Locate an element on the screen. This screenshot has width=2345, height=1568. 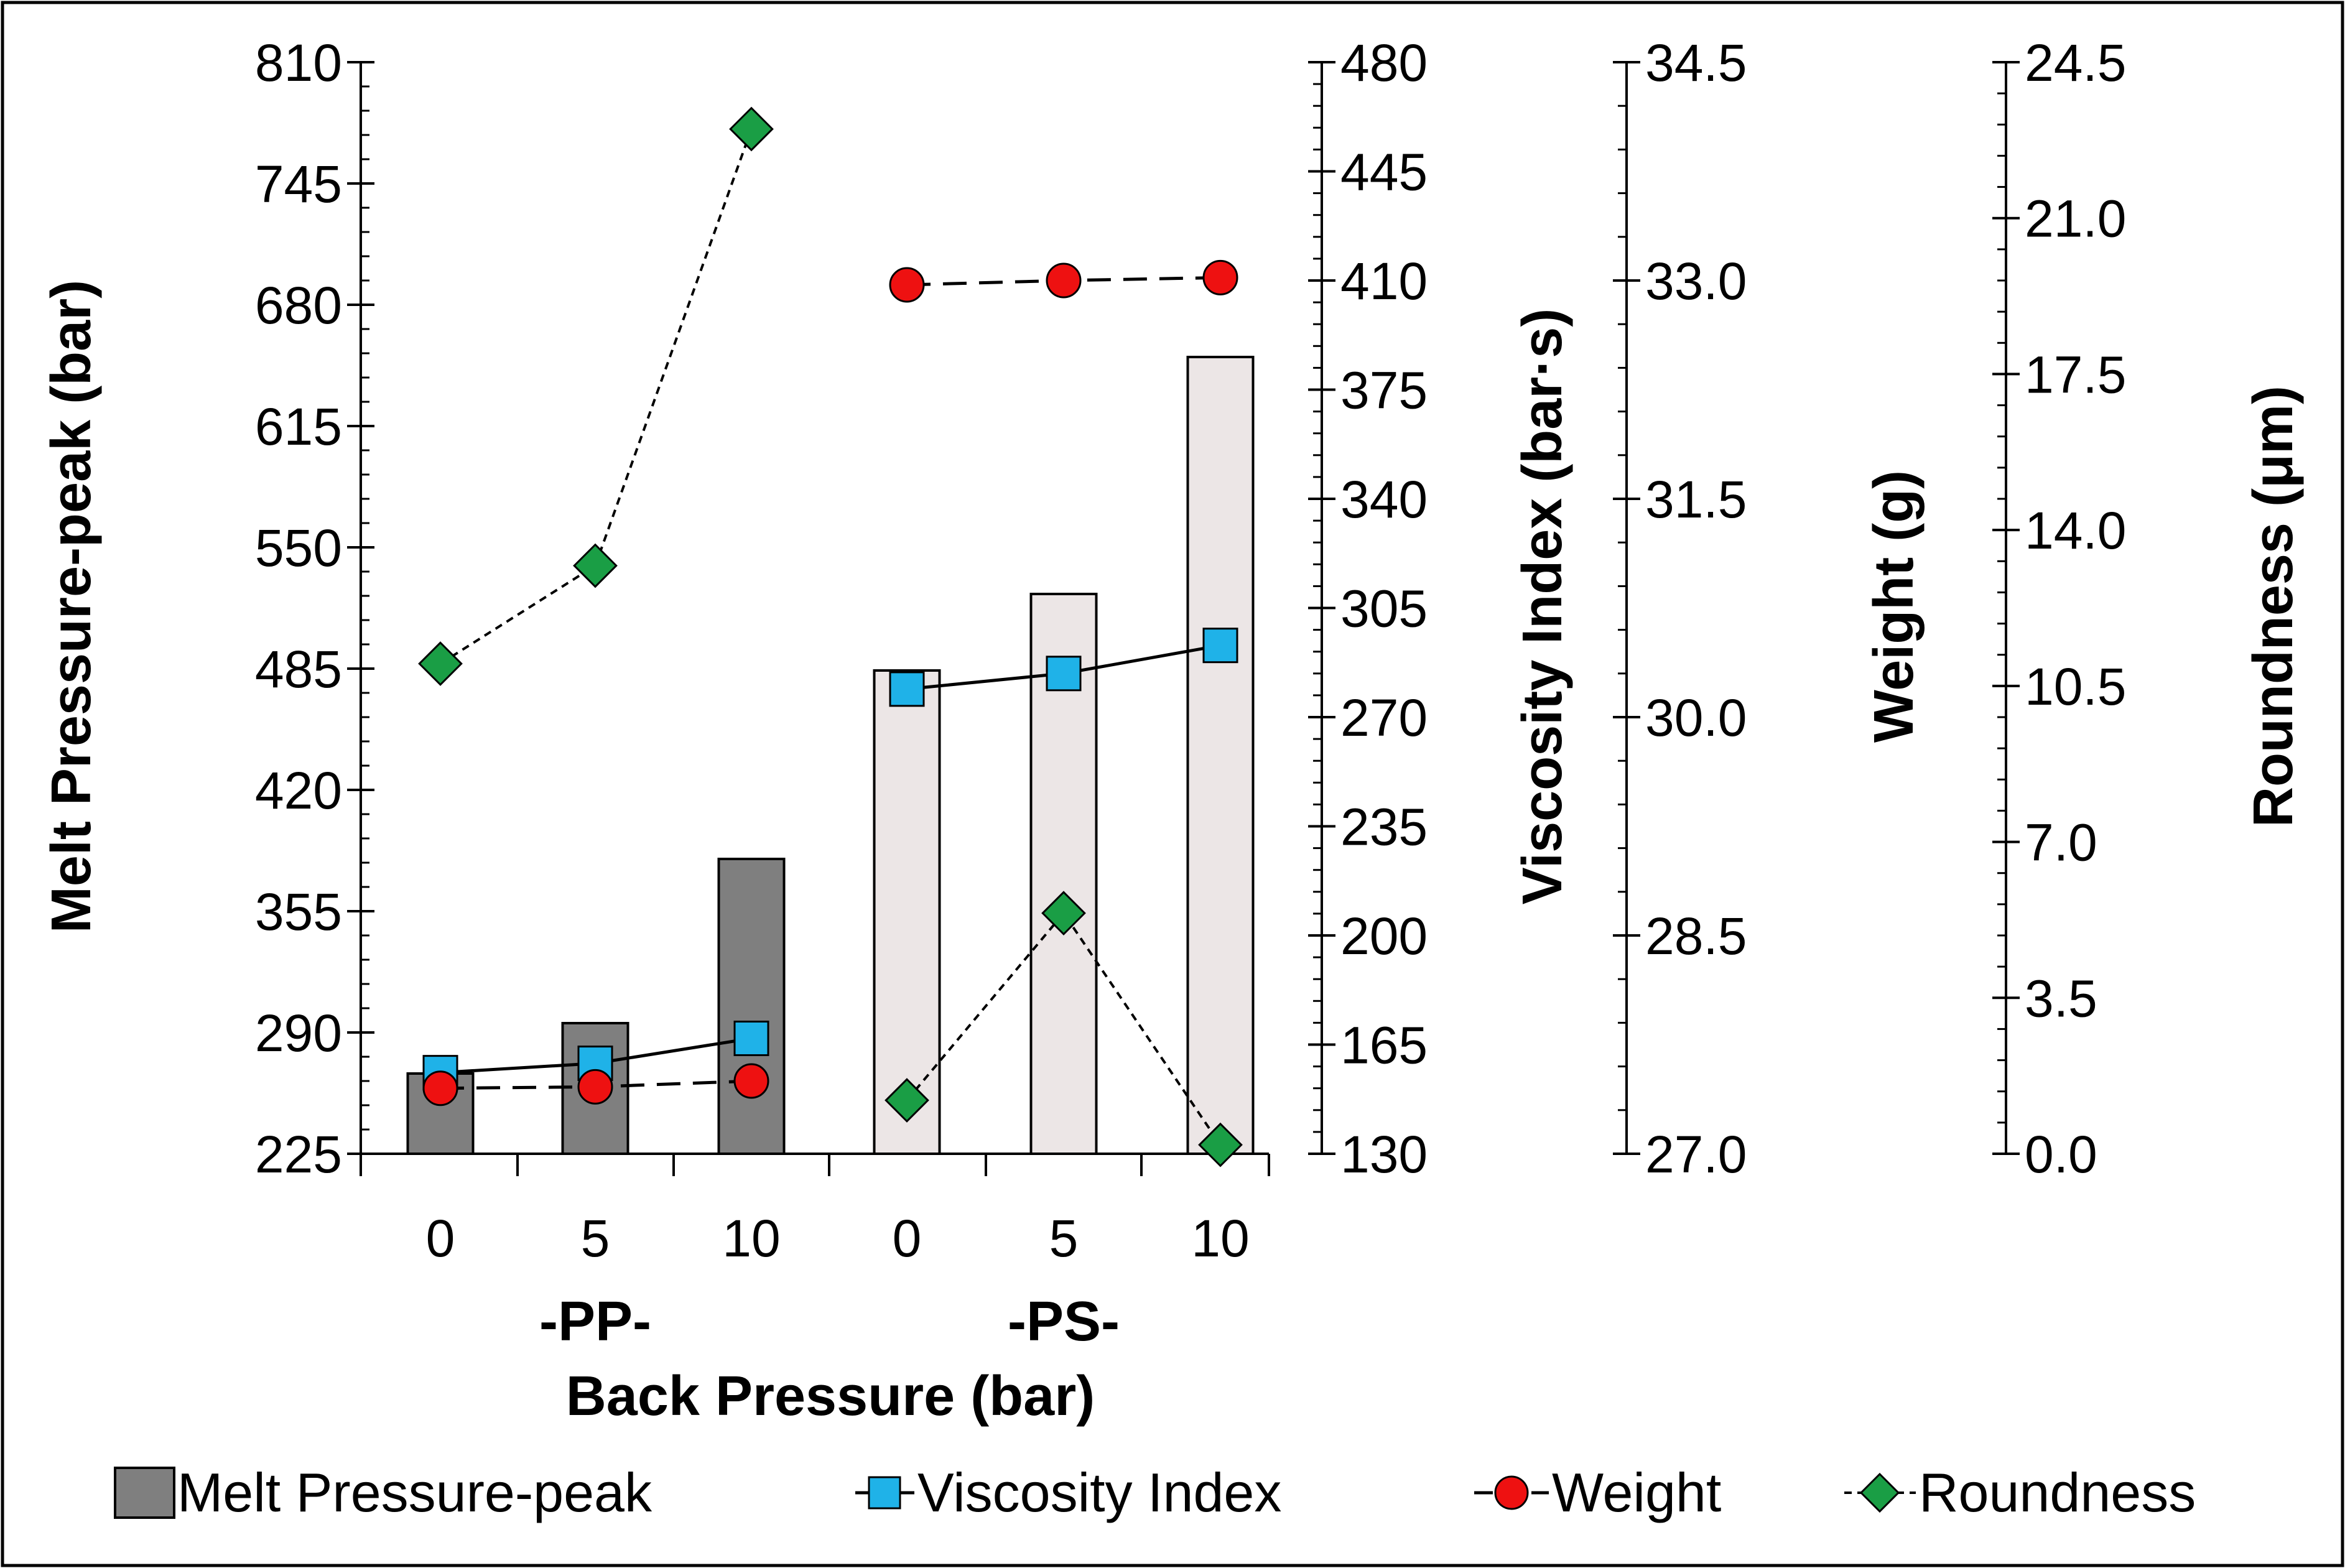
roundness-tick-label: 0.0 is located at coordinates (2061, 1154).